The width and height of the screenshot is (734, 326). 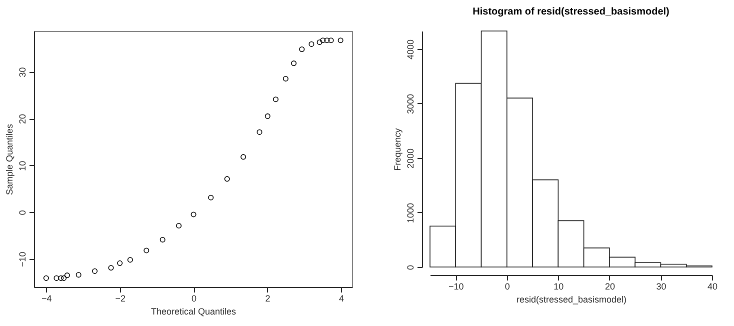 What do you see at coordinates (609, 287) in the screenshot?
I see `x-tick-label: 20` at bounding box center [609, 287].